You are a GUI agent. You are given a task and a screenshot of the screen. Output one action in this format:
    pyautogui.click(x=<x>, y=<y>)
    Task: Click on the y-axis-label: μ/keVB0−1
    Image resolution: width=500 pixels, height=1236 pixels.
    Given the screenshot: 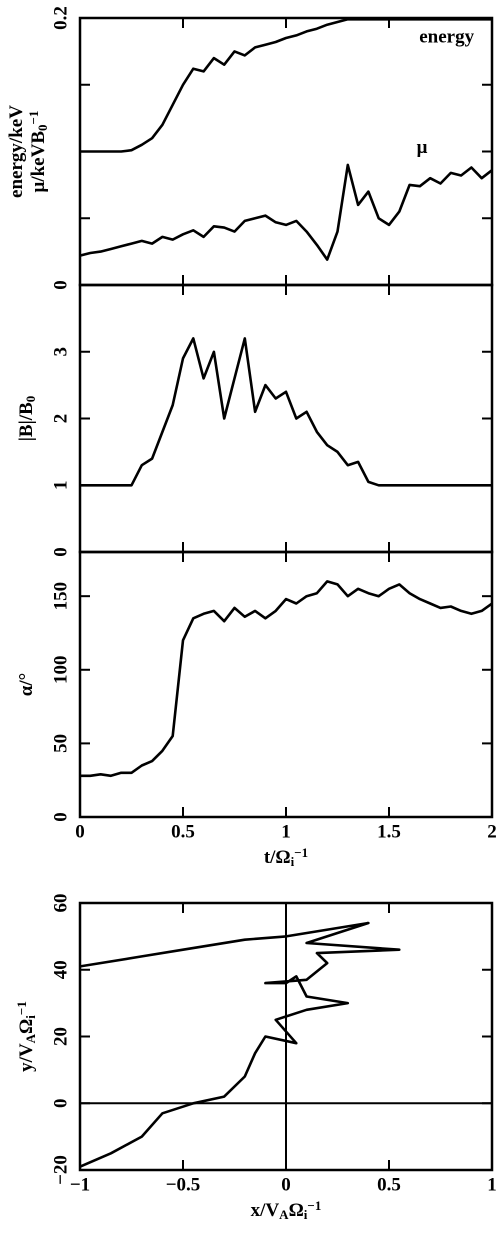 What is the action you would take?
    pyautogui.click(x=38, y=152)
    